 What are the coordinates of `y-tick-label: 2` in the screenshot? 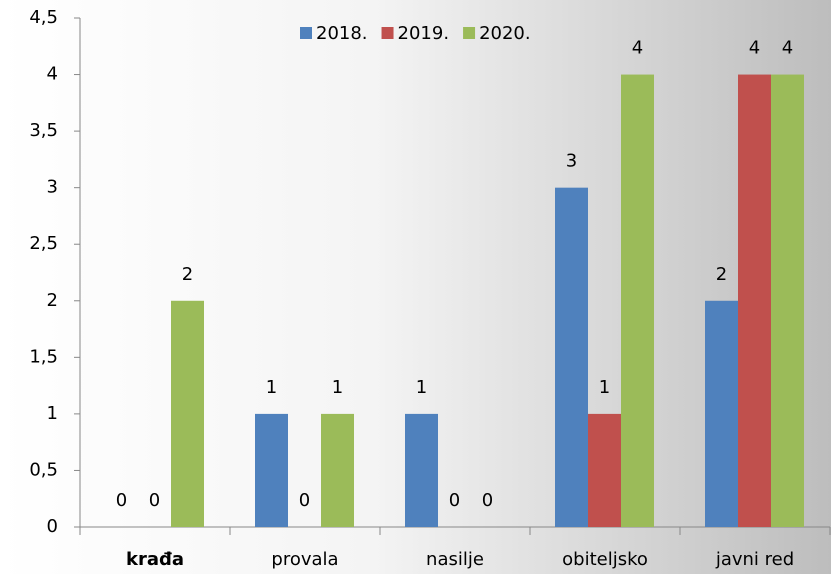 It's located at (52, 300).